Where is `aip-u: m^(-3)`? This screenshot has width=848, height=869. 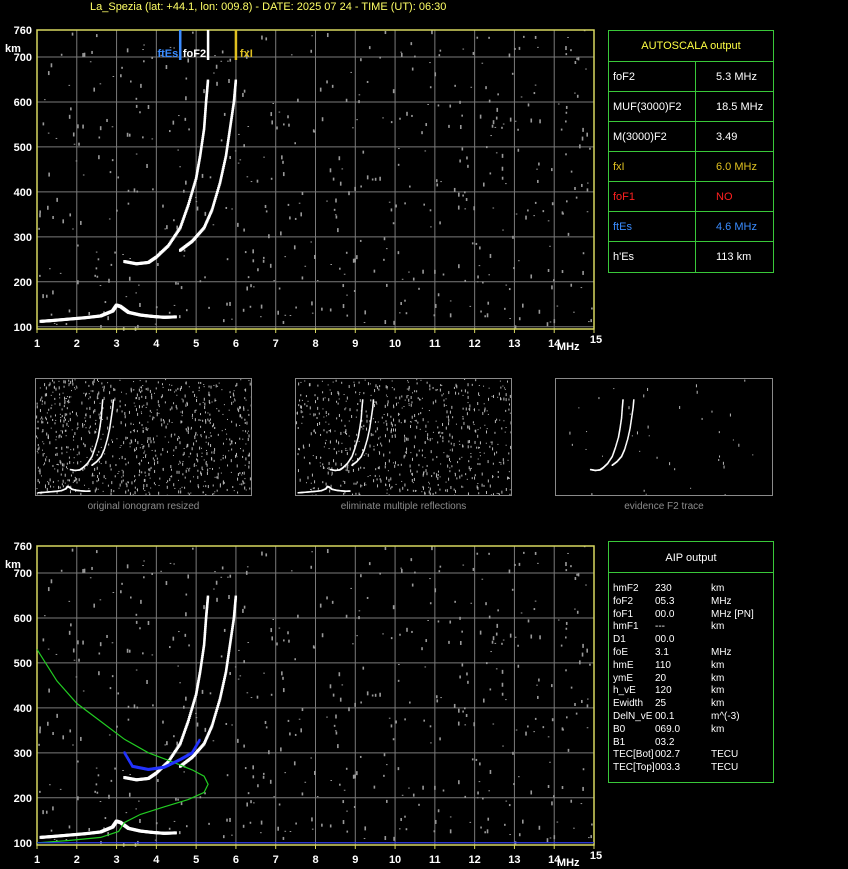 aip-u: m^(-3) is located at coordinates (725, 716).